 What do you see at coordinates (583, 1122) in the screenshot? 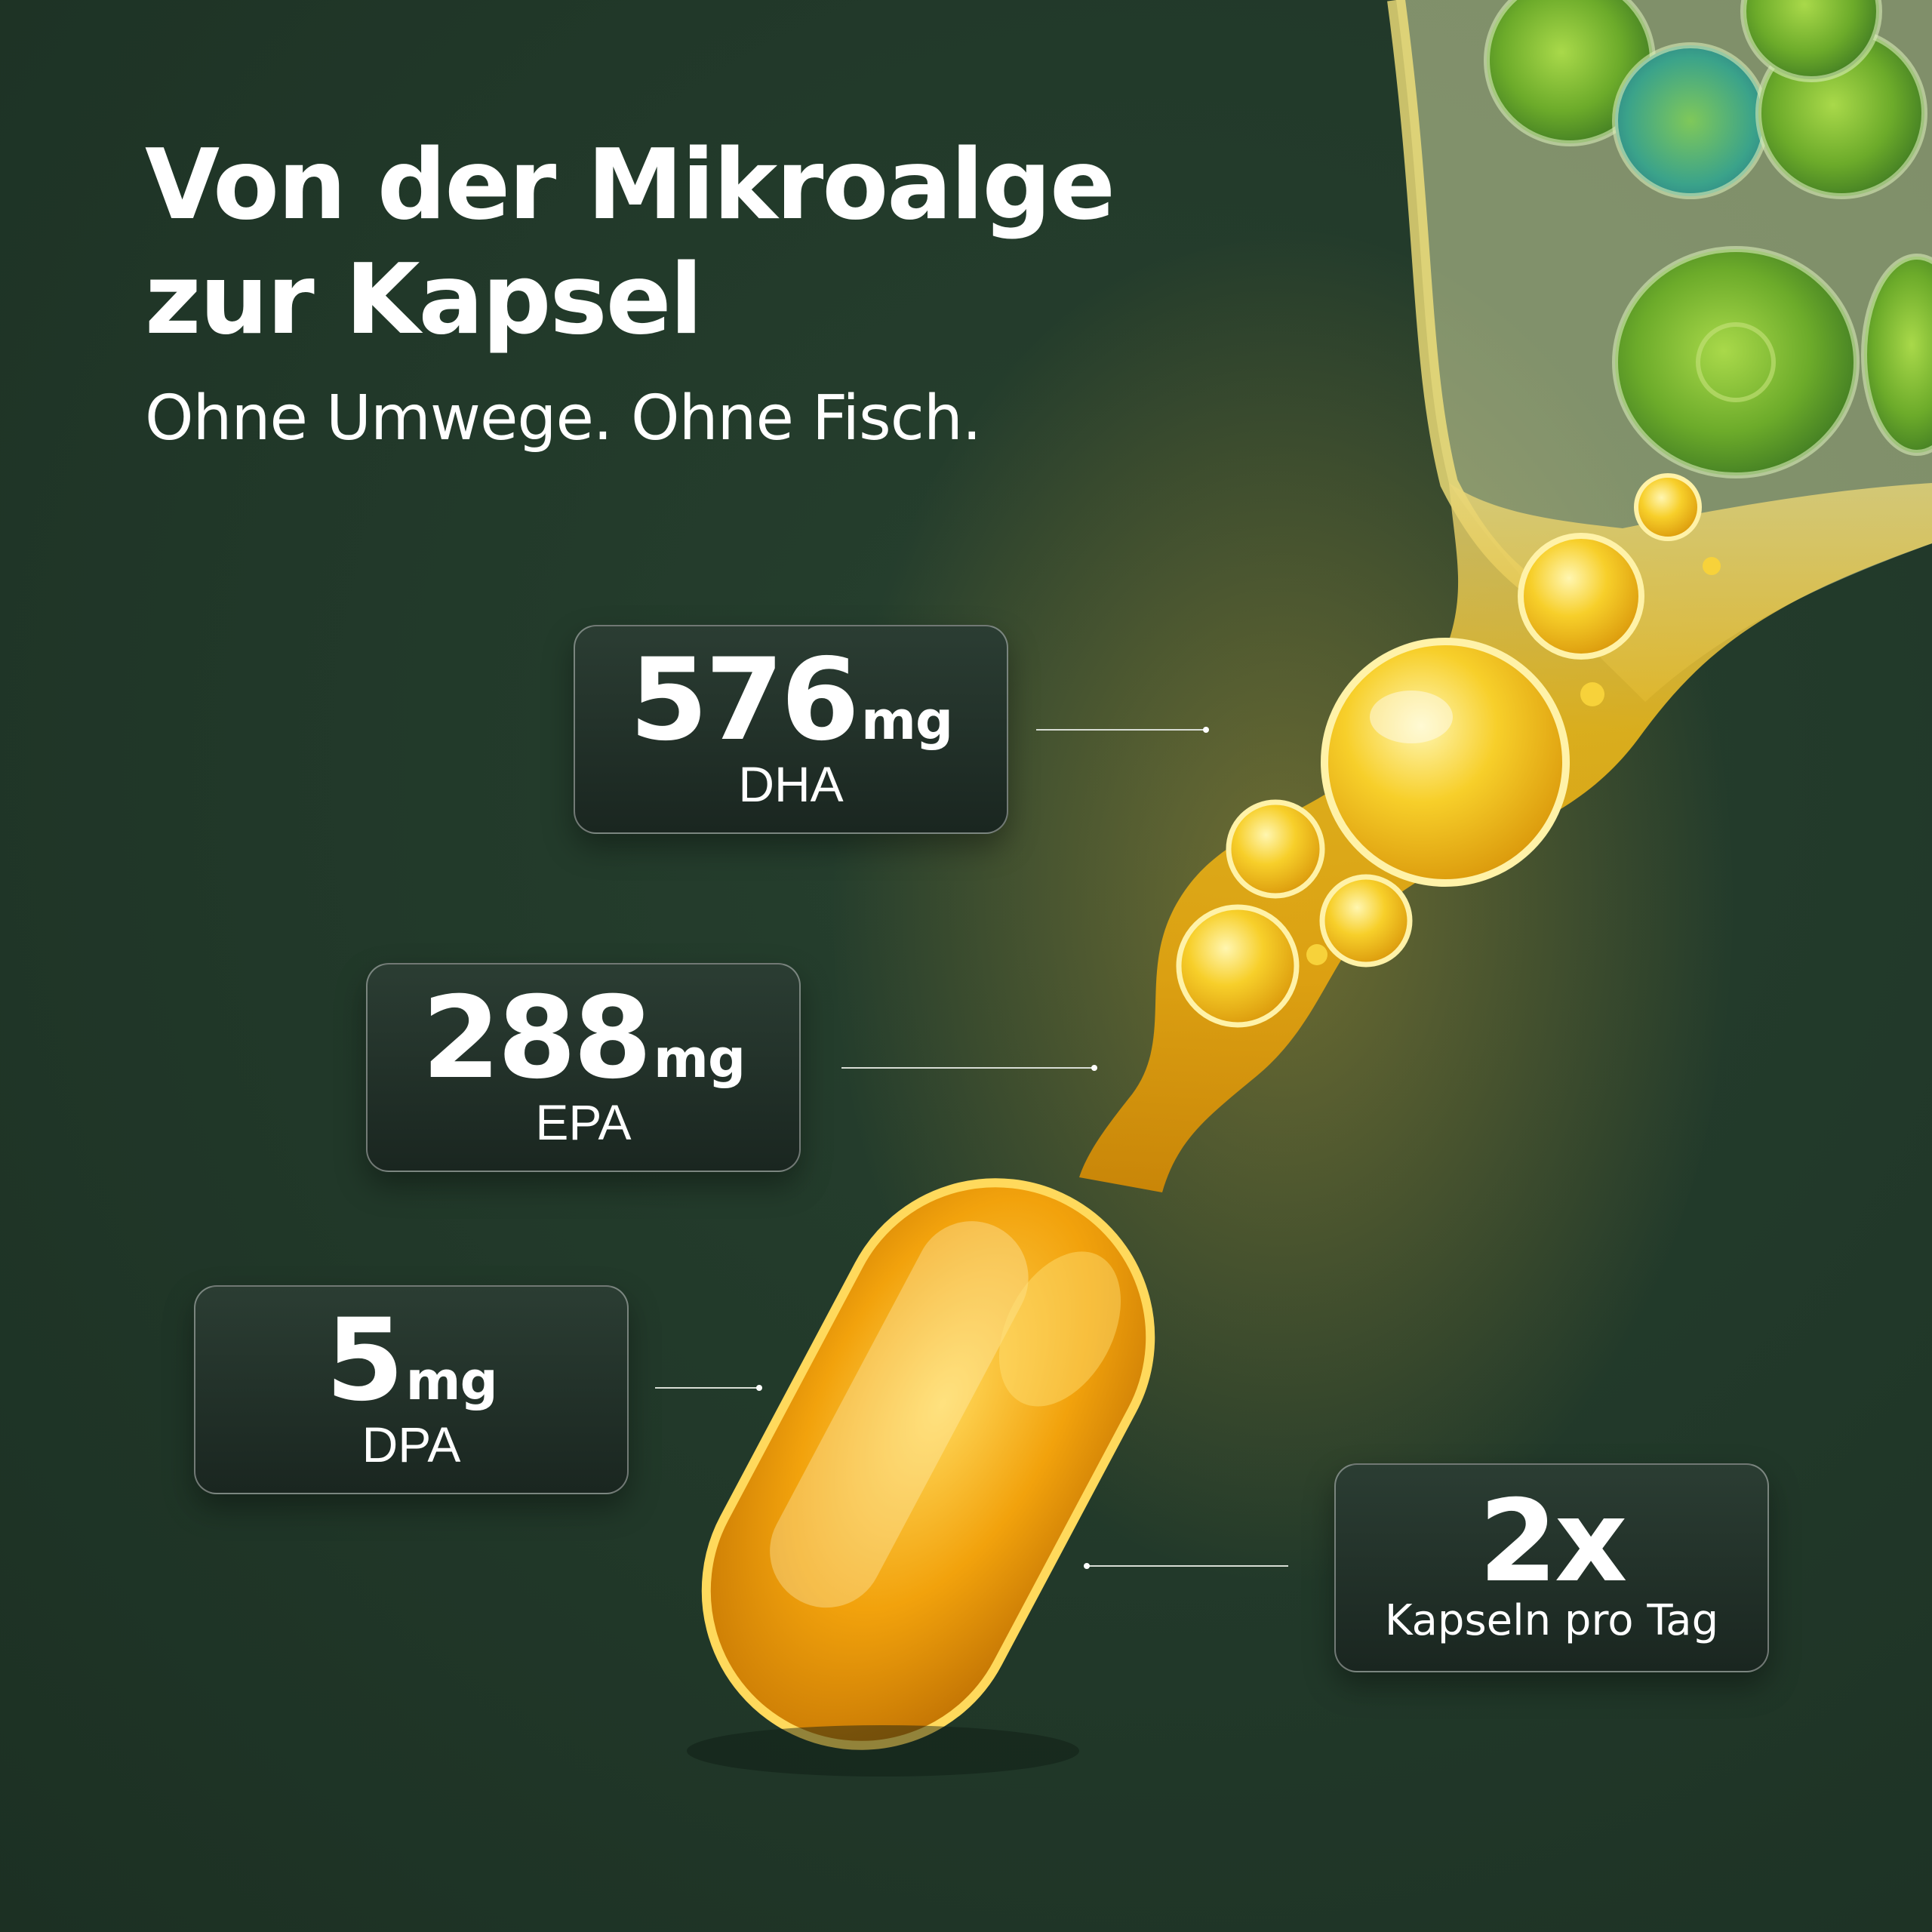
I see `epa-label: EPA` at bounding box center [583, 1122].